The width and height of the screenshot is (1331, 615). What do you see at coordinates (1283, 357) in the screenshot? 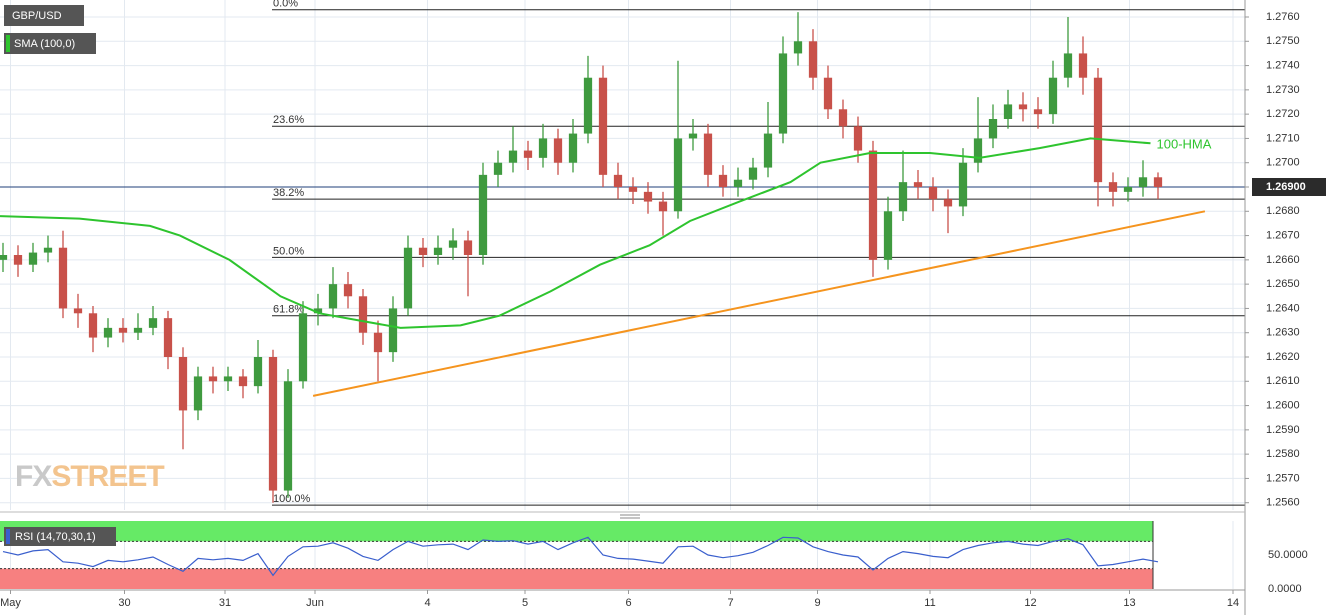
I see `y-tick-label: 1.2620` at bounding box center [1283, 357].